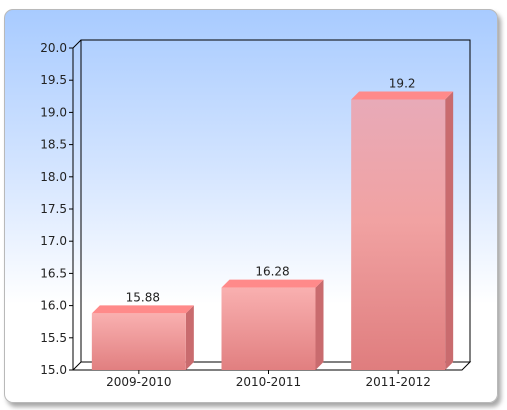 The image size is (507, 410). What do you see at coordinates (53, 273) in the screenshot?
I see `y-tick-label: 16.5` at bounding box center [53, 273].